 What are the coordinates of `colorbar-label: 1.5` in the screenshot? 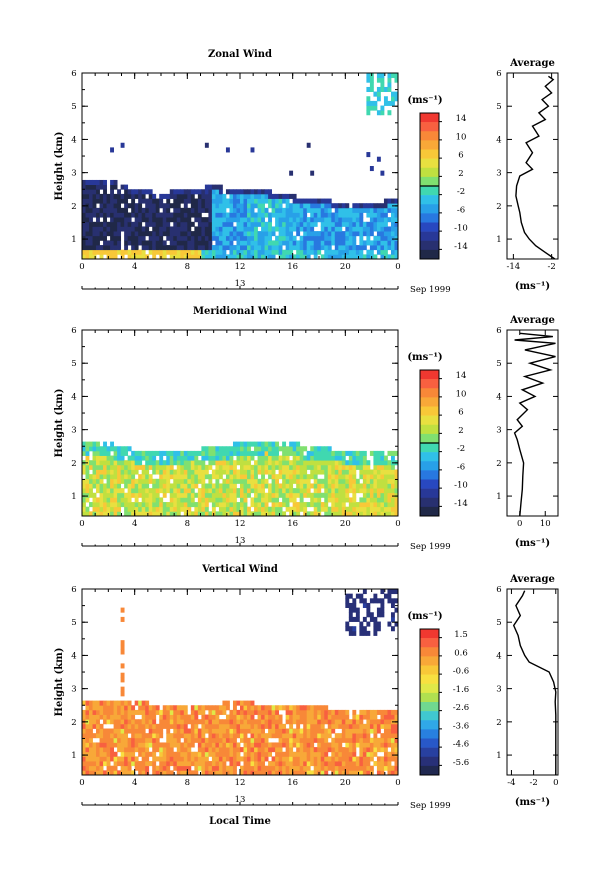 It's located at (461, 635).